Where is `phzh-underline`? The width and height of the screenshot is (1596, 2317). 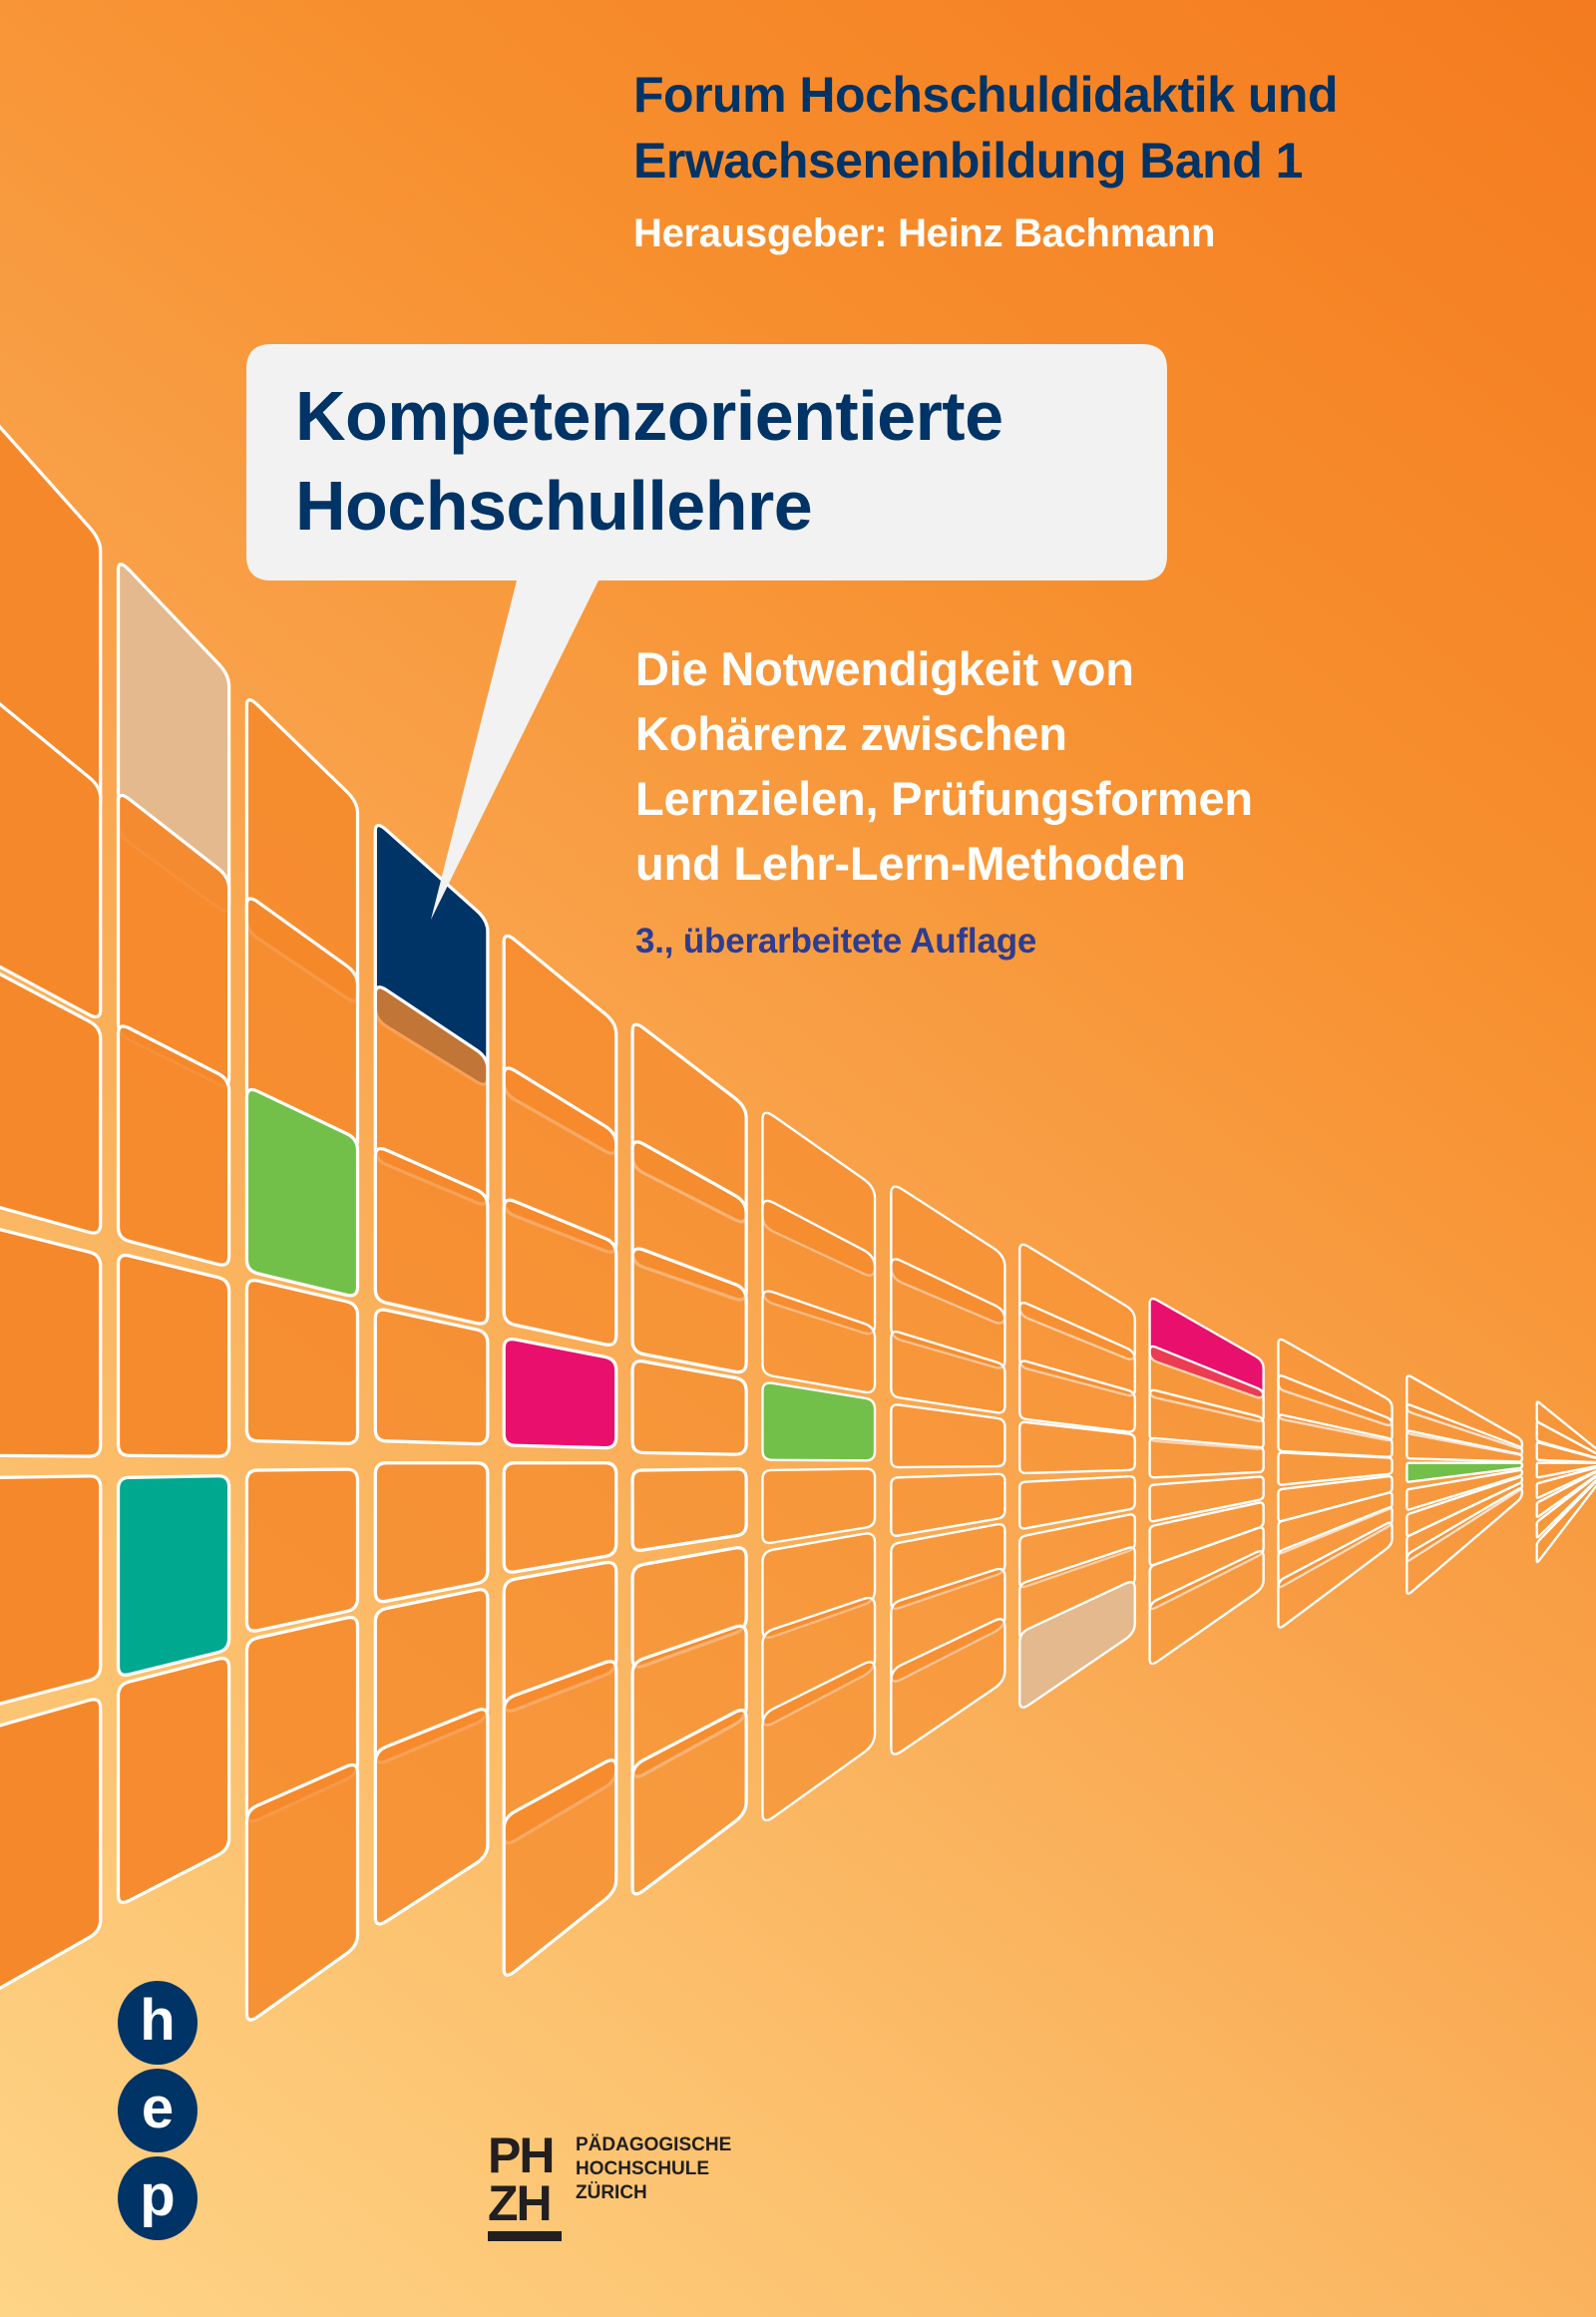
phzh-underline is located at coordinates (525, 2236).